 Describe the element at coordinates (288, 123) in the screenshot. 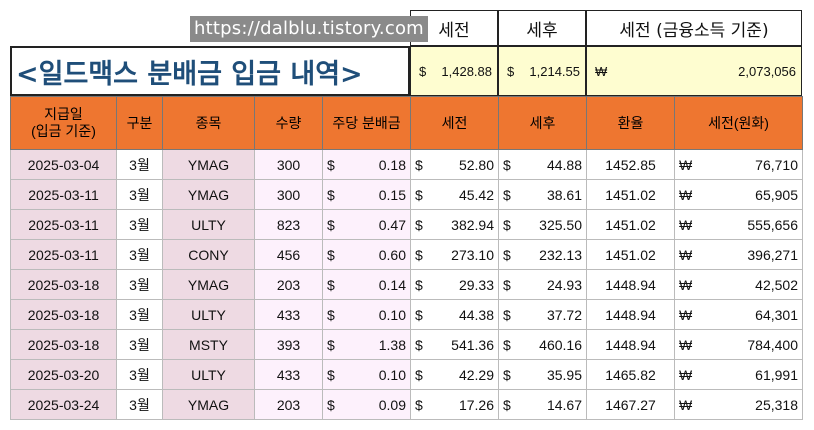

I see `col-qty-header: 수량` at that location.